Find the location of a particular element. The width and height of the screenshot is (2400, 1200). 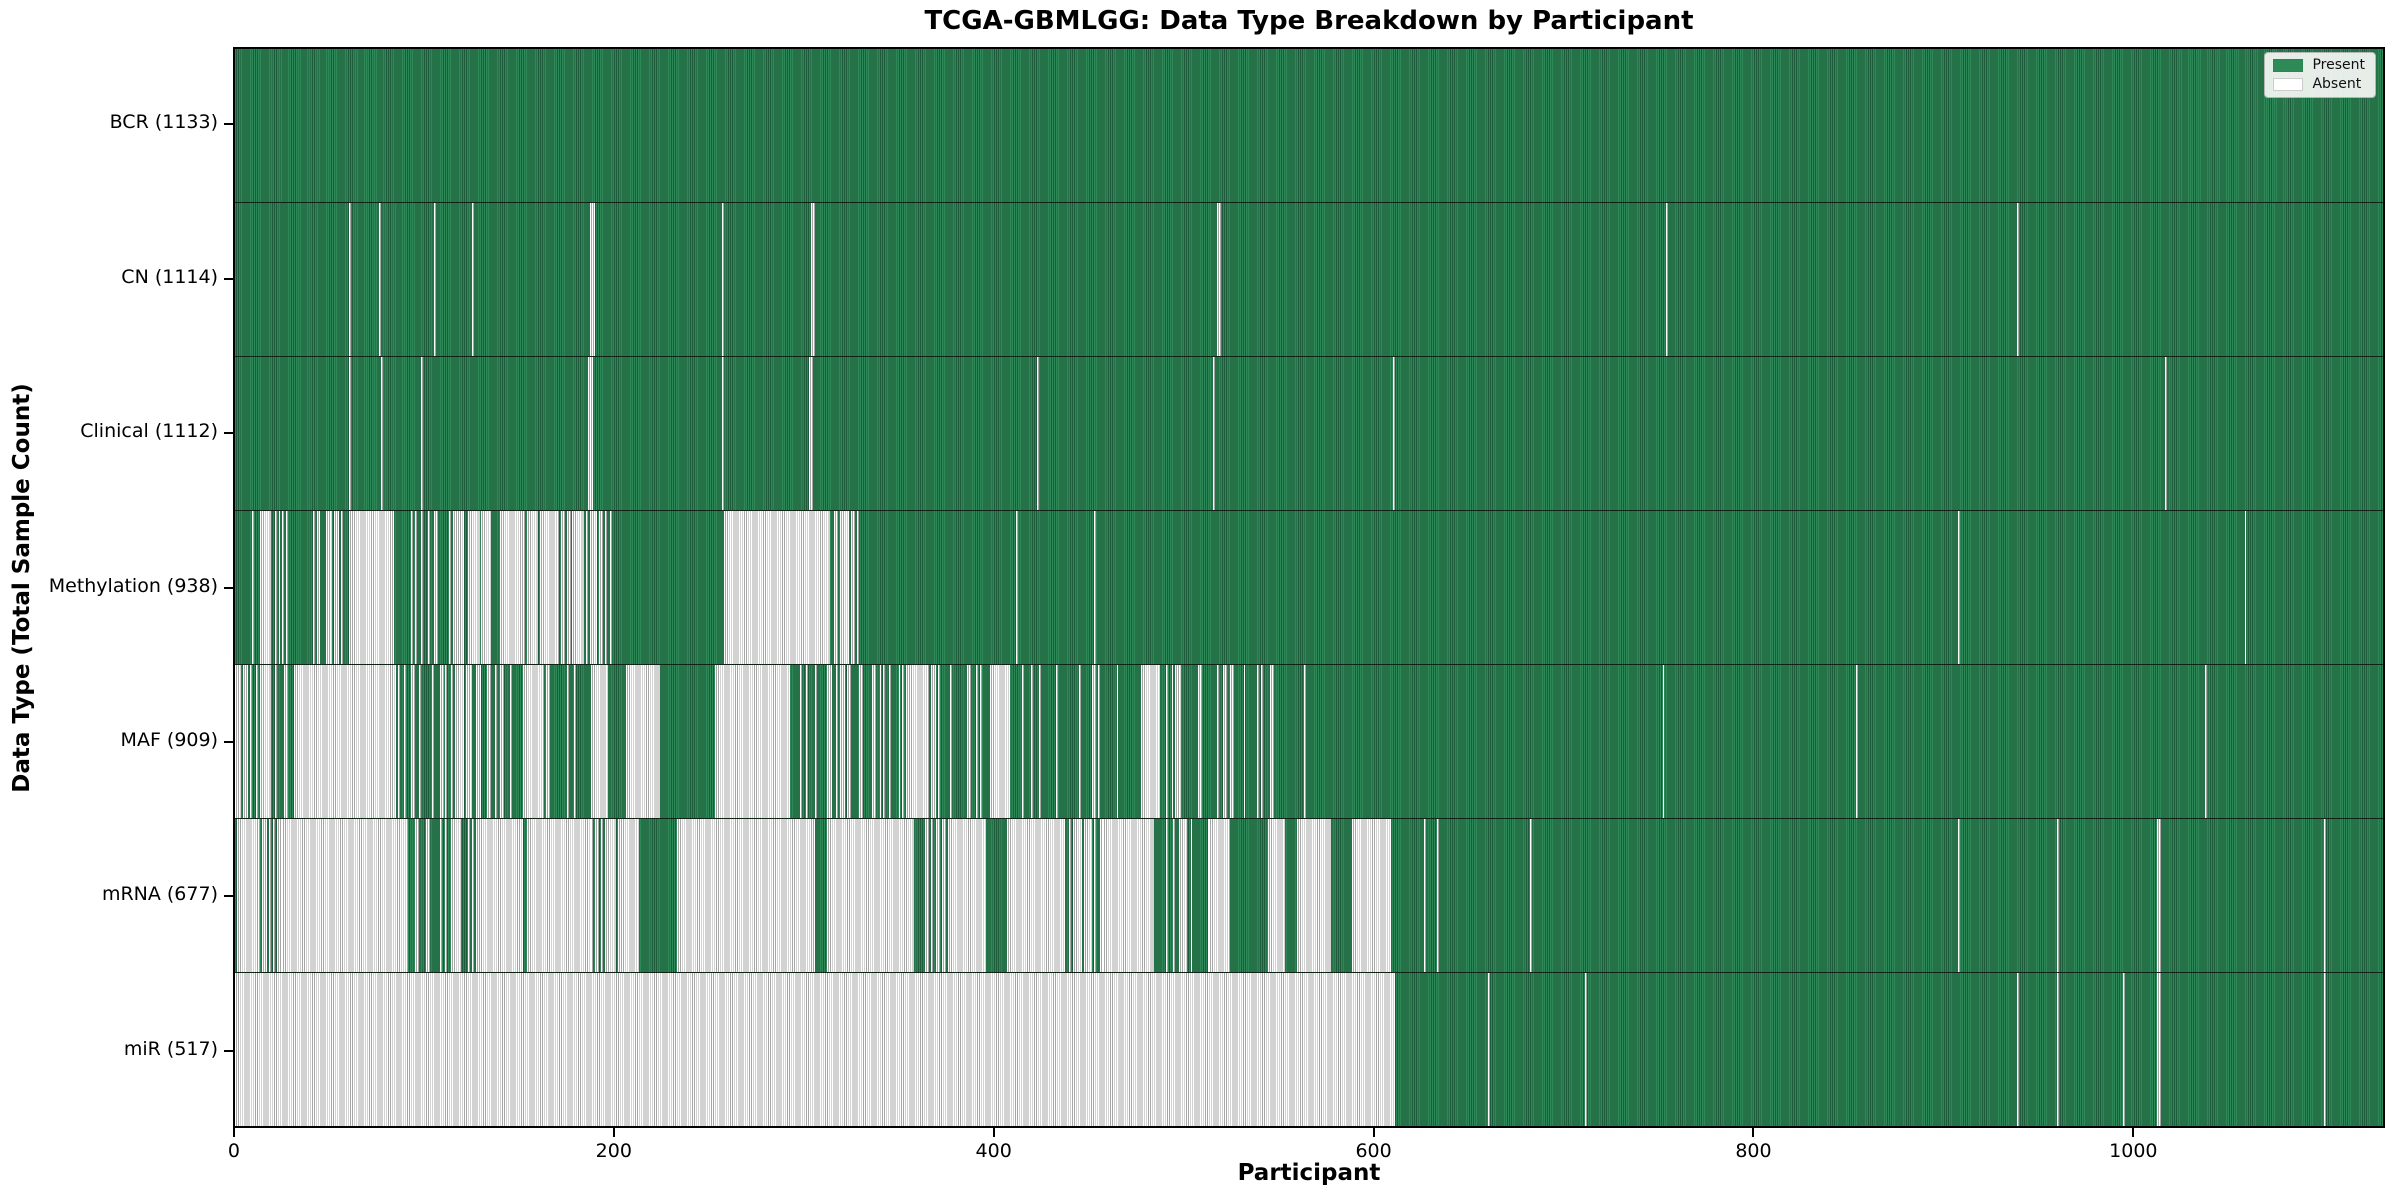

y-tick-label: miR (517) is located at coordinates (170, 1048).